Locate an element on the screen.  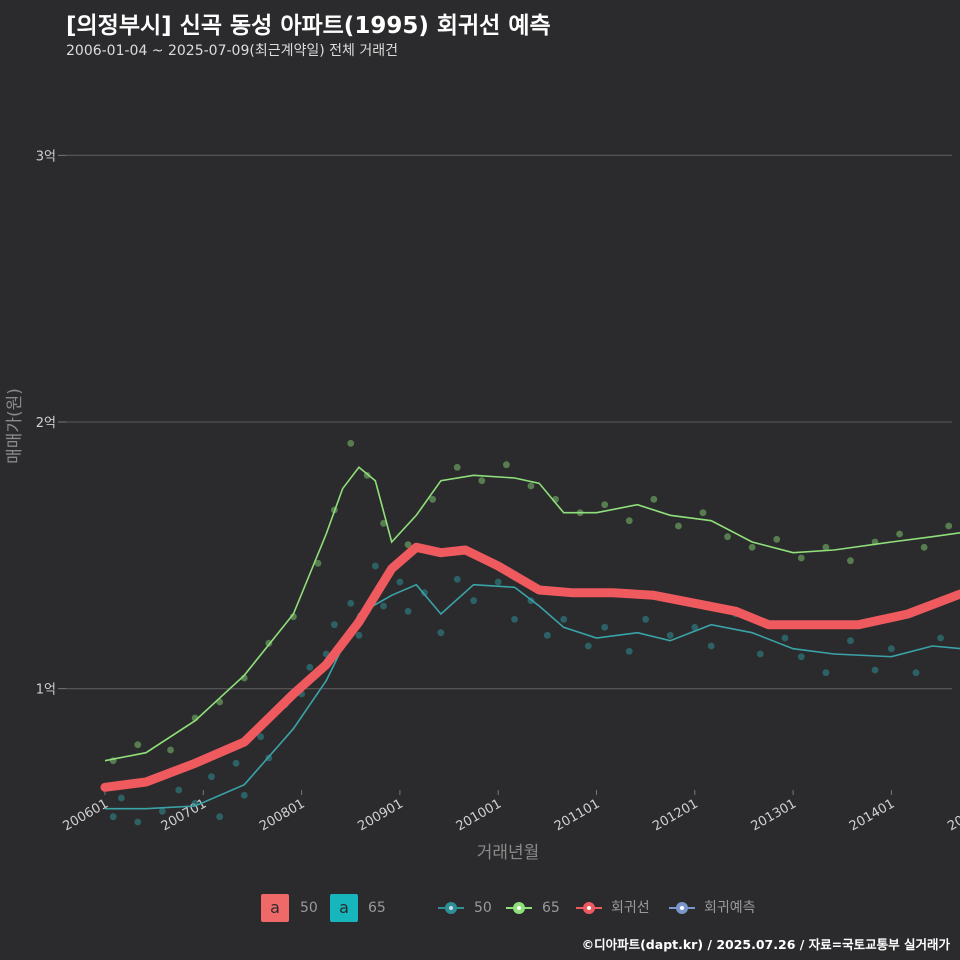
legend-regression-icon is located at coordinates (589, 908).